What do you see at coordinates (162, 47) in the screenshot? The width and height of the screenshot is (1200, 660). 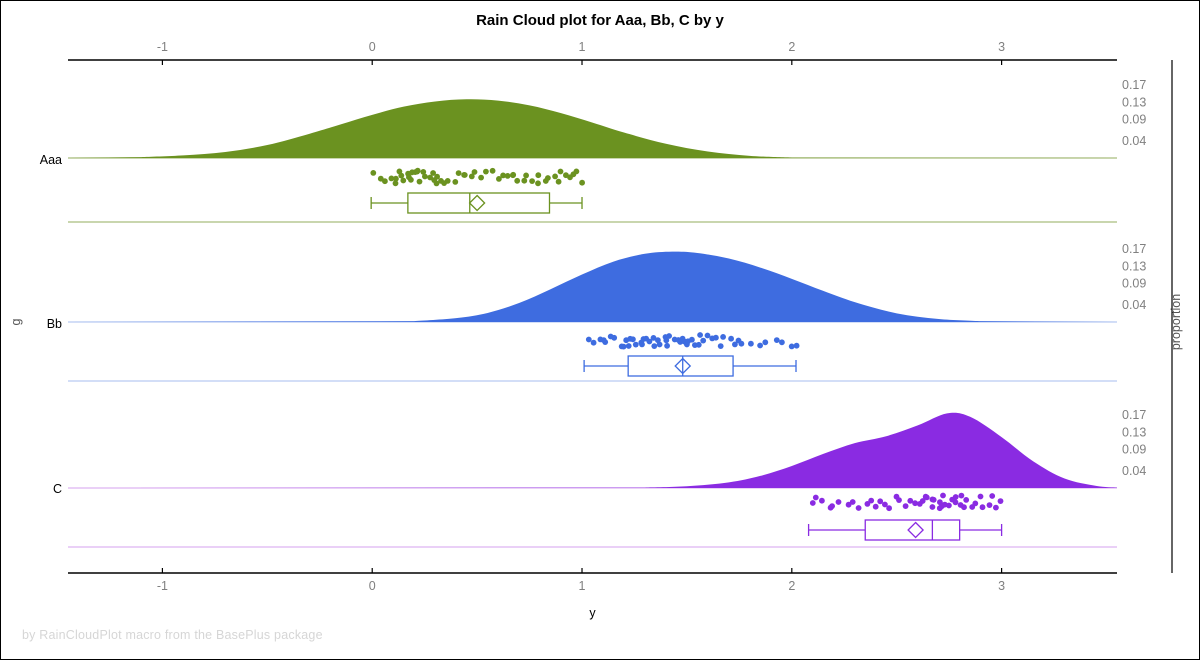 I see `x-tick-label: -1` at bounding box center [162, 47].